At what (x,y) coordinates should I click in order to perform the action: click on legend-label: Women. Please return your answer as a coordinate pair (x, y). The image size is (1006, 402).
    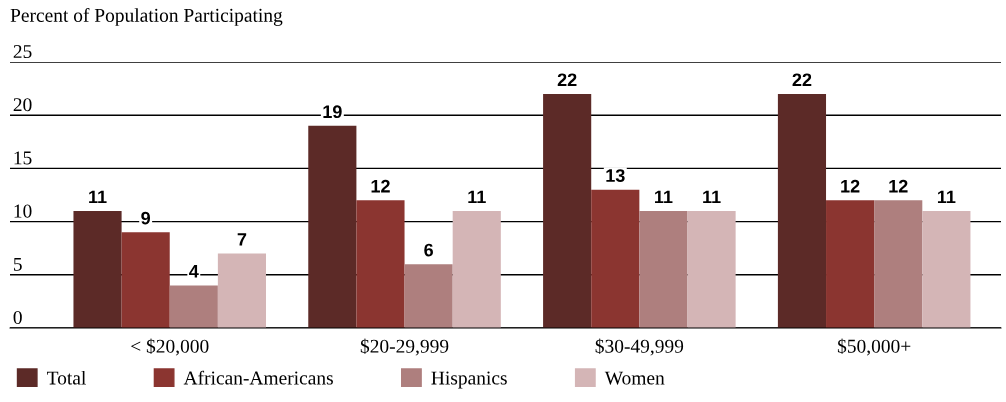
    Looking at the image, I should click on (634, 378).